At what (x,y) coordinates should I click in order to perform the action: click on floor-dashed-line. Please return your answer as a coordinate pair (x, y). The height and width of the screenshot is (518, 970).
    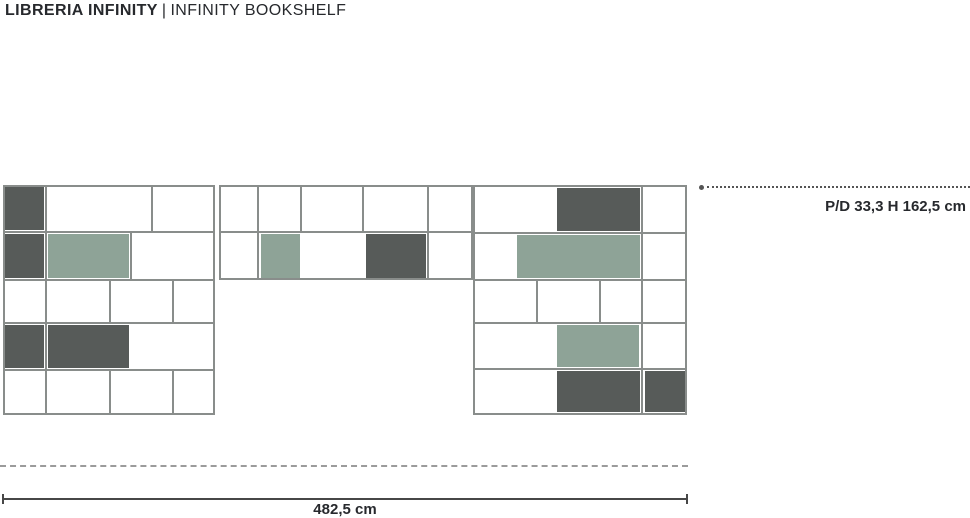
    Looking at the image, I should click on (344, 466).